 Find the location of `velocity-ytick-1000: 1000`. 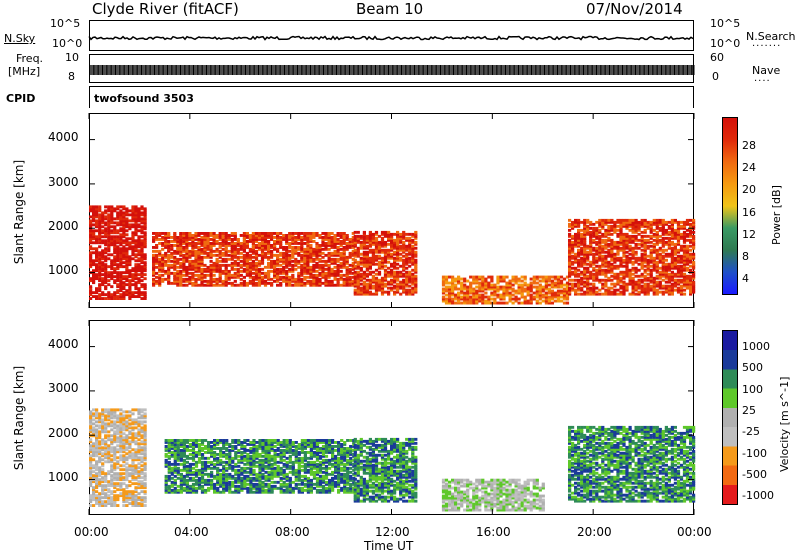

velocity-ytick-1000: 1000 is located at coordinates (63, 477).